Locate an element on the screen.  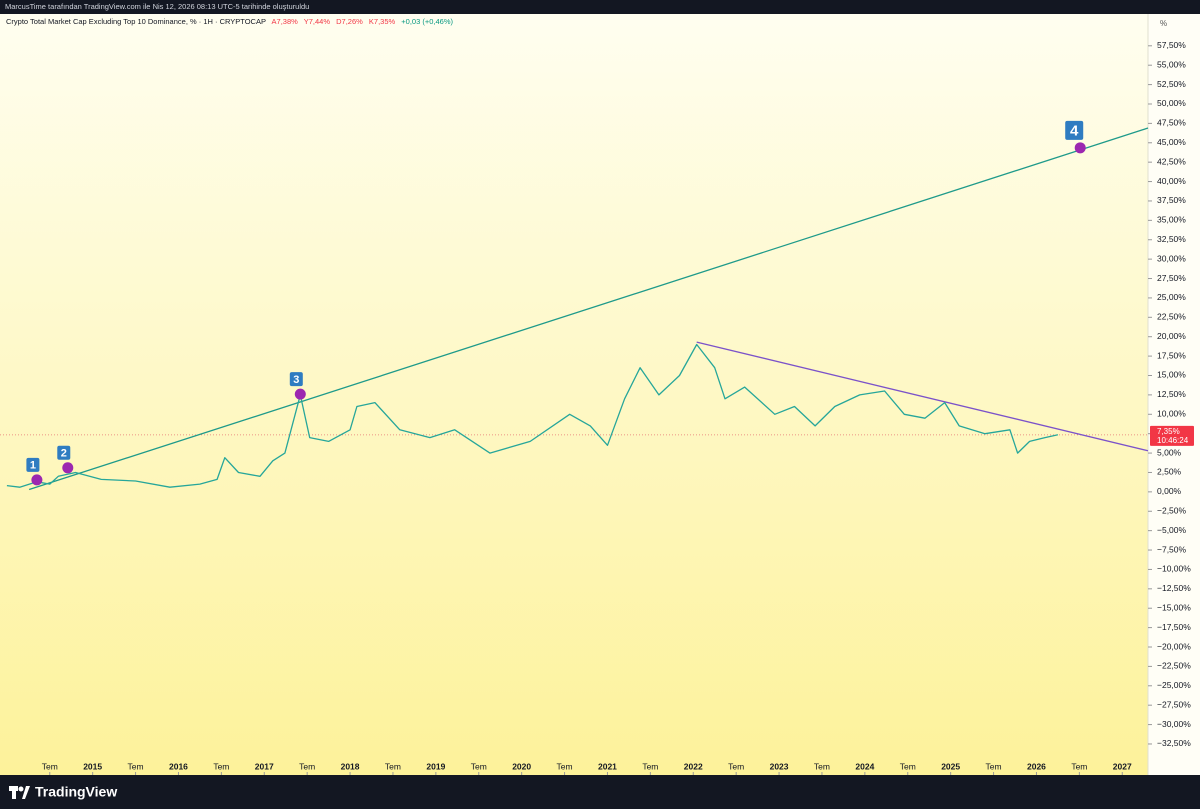
y-tick-label: 47,50% is located at coordinates (1171, 123).